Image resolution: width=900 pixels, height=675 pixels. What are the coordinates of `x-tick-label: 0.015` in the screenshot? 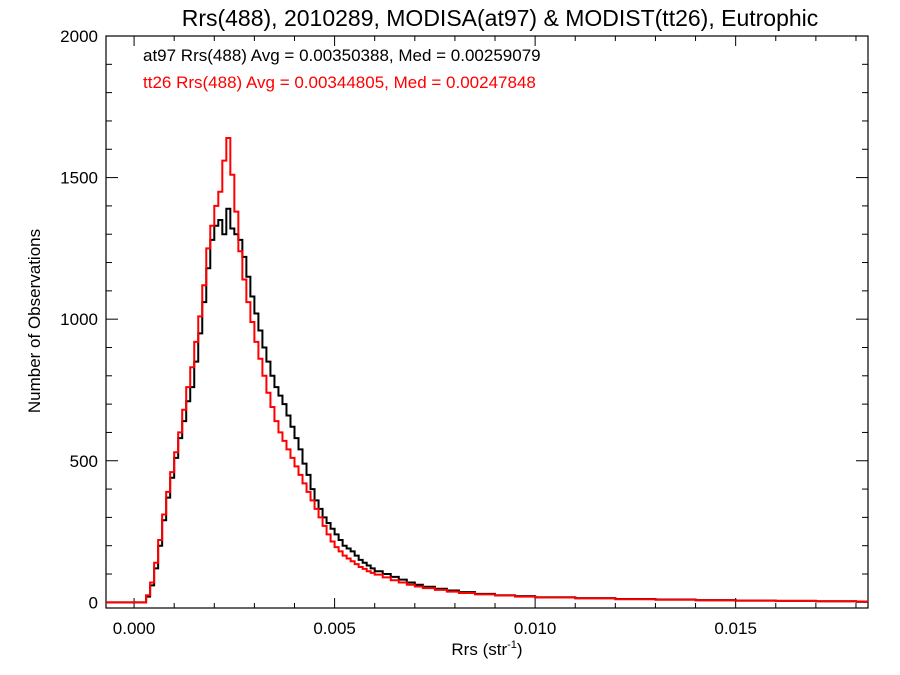 It's located at (735, 628).